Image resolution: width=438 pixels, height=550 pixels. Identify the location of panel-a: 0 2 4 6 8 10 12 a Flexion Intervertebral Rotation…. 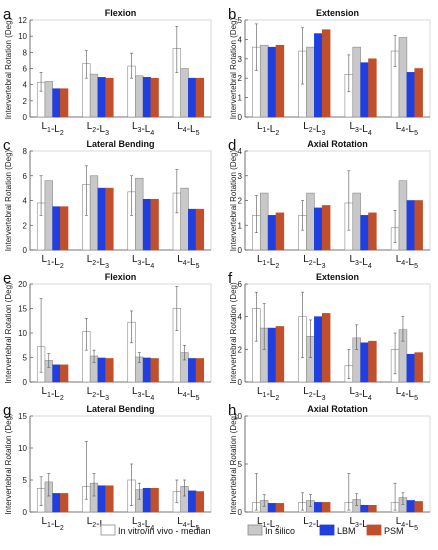
(107, 71).